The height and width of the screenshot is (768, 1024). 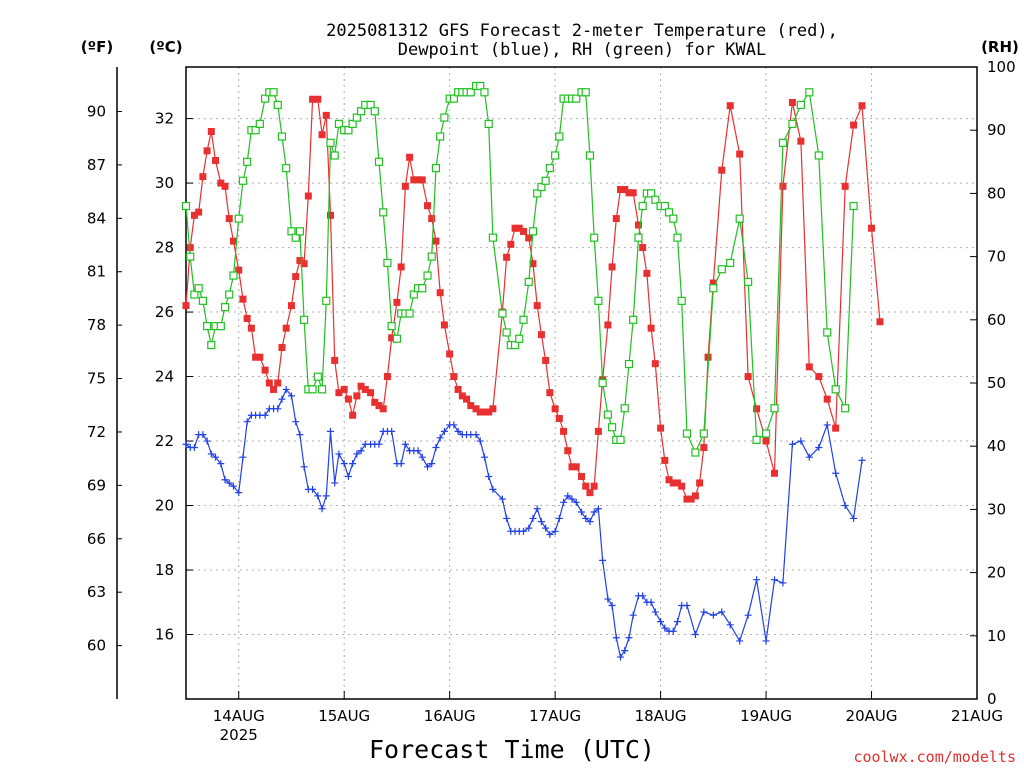 What do you see at coordinates (97, 47) in the screenshot?
I see `fahrenheit-axis-label: (ºF)` at bounding box center [97, 47].